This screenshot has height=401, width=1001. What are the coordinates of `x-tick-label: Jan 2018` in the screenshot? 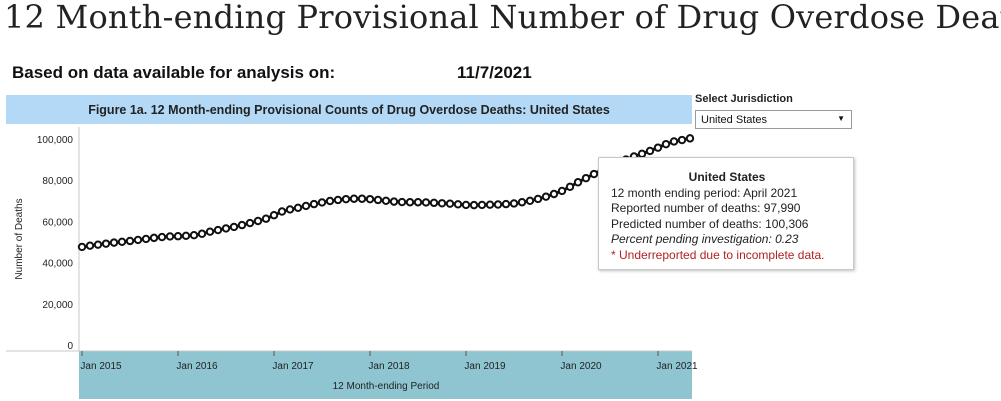 It's located at (389, 366).